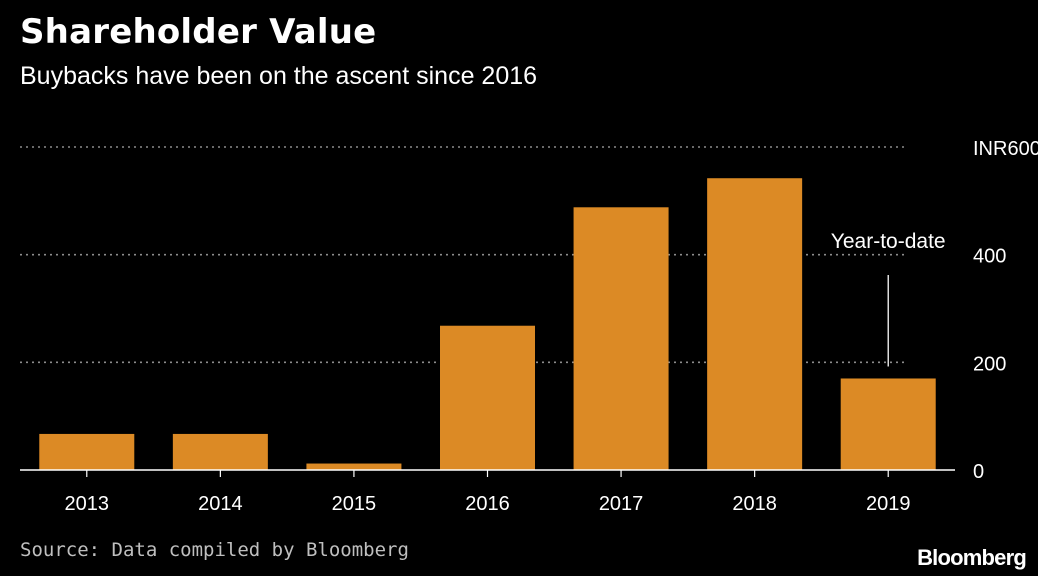 The width and height of the screenshot is (1038, 576). Describe the element at coordinates (198, 32) in the screenshot. I see `chart-title: Shareholder Value` at that location.